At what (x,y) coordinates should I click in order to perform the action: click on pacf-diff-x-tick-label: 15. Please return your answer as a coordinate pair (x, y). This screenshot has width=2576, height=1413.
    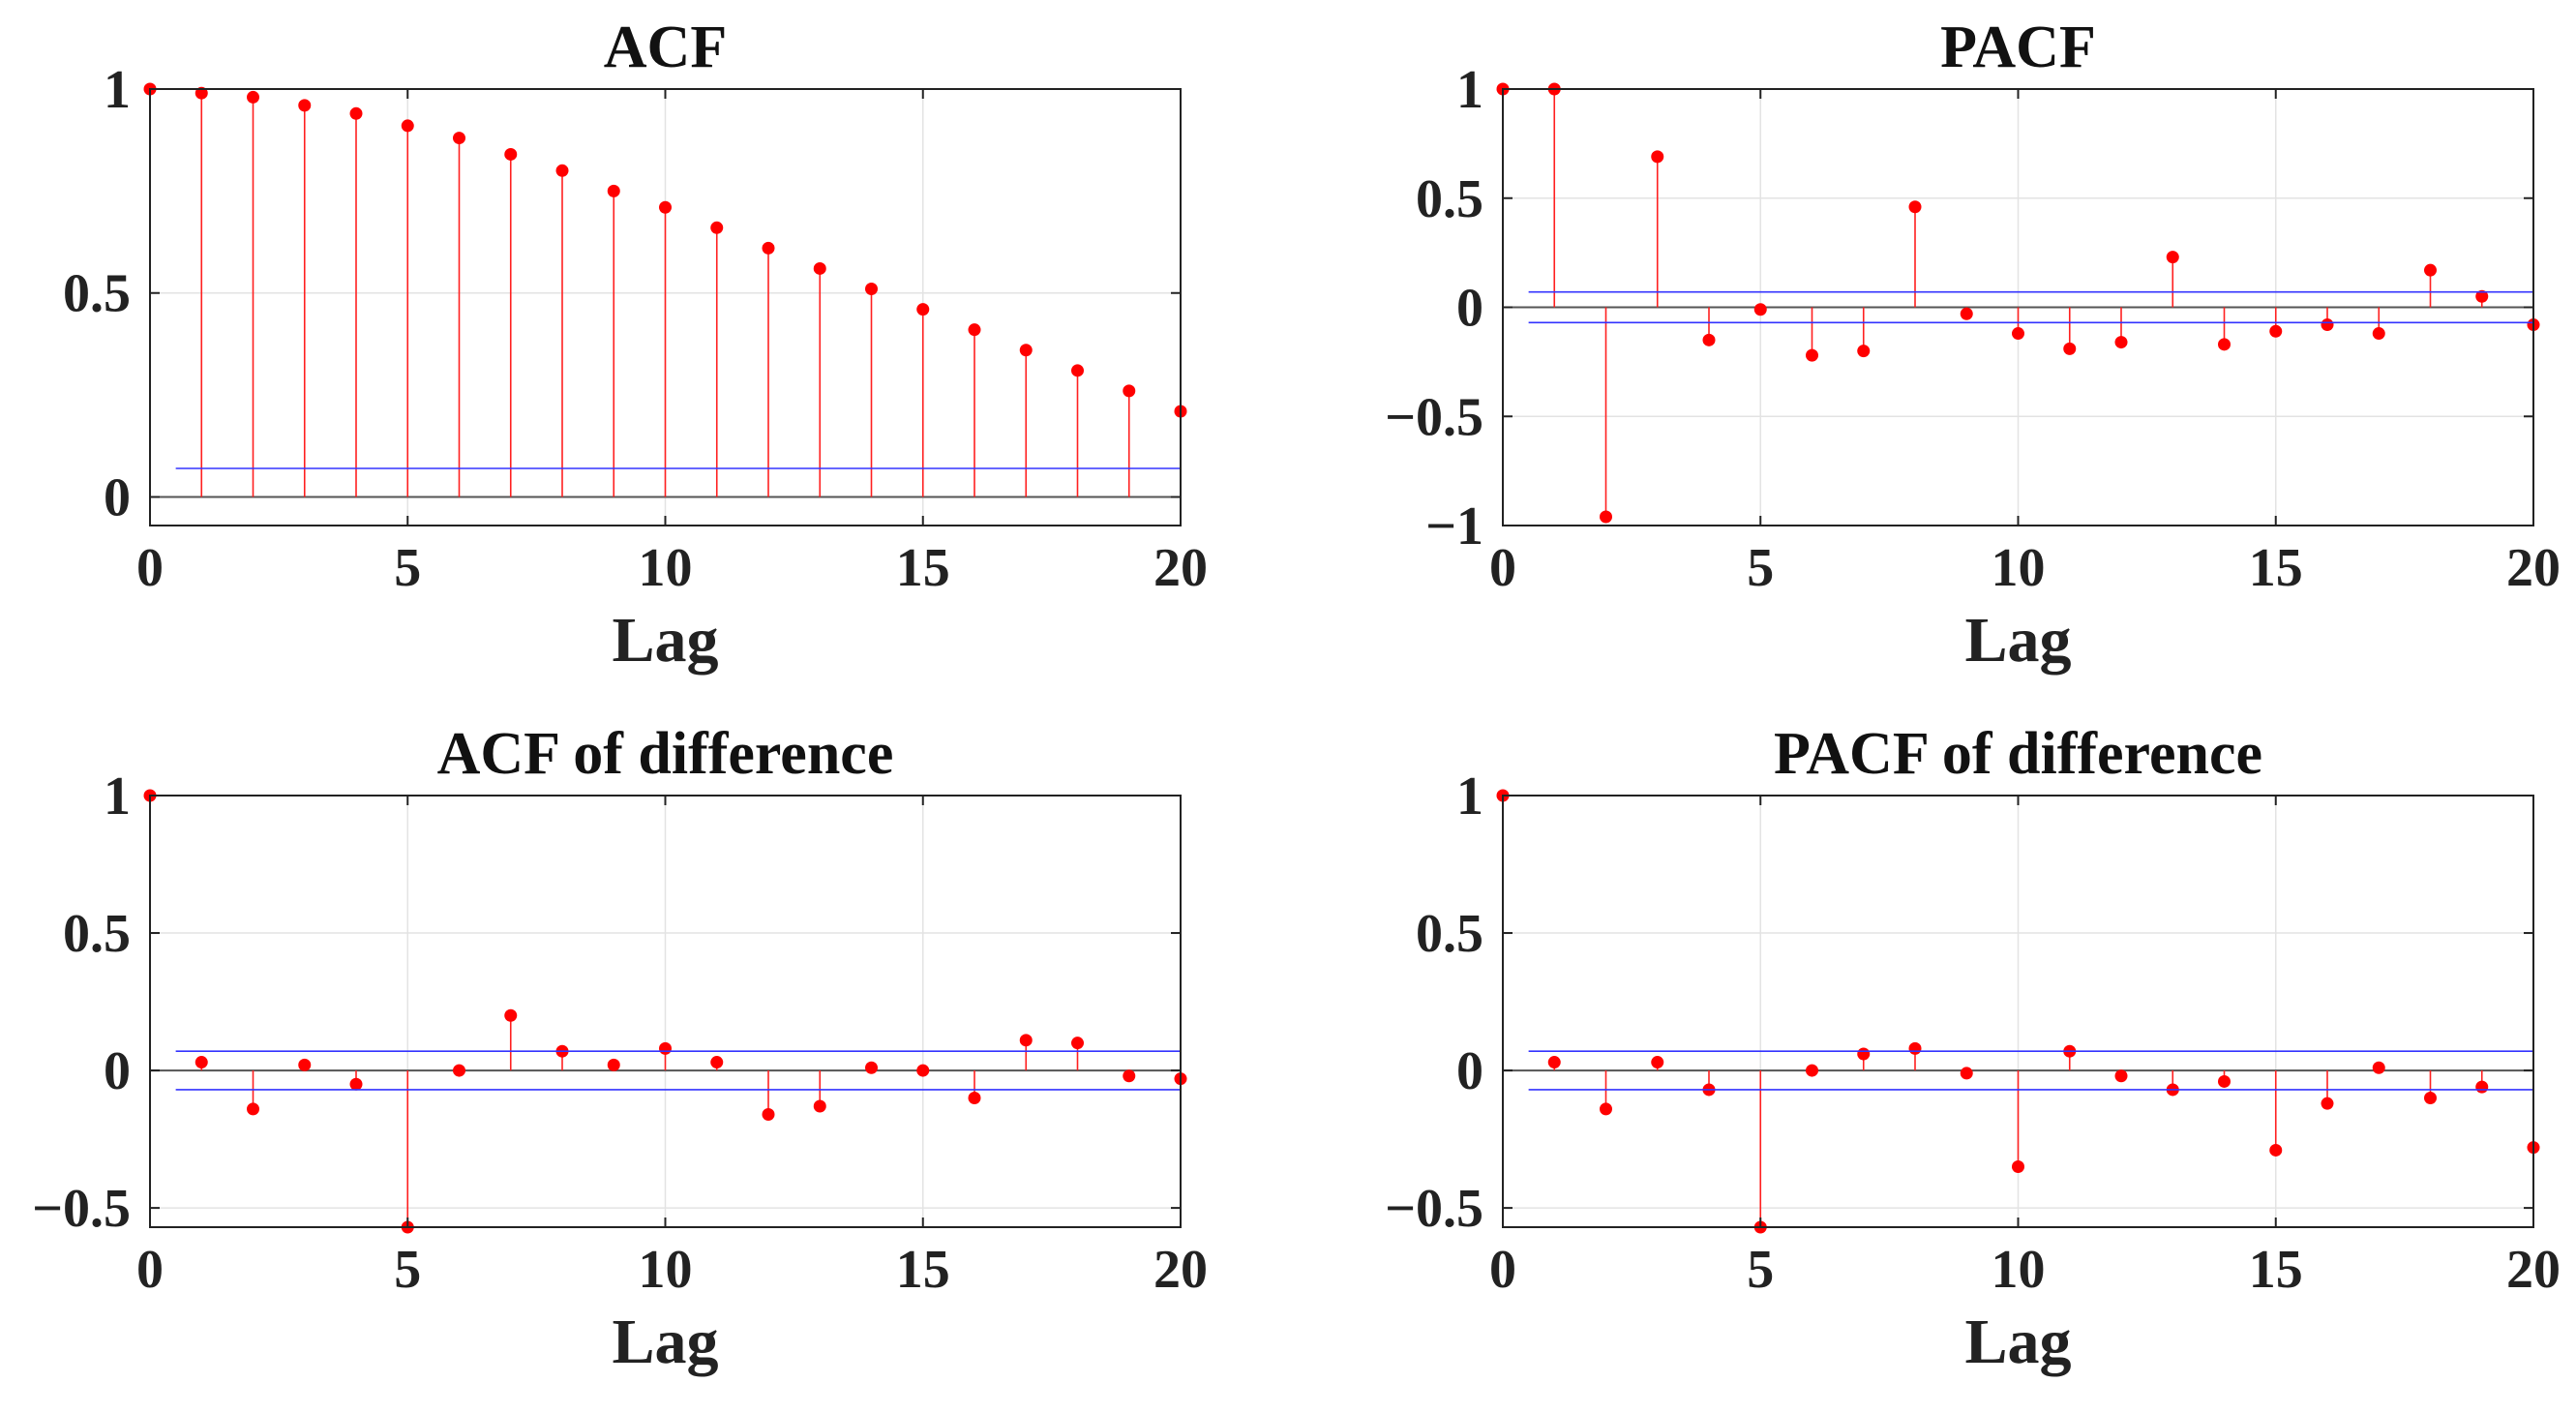
    Looking at the image, I should click on (2276, 1270).